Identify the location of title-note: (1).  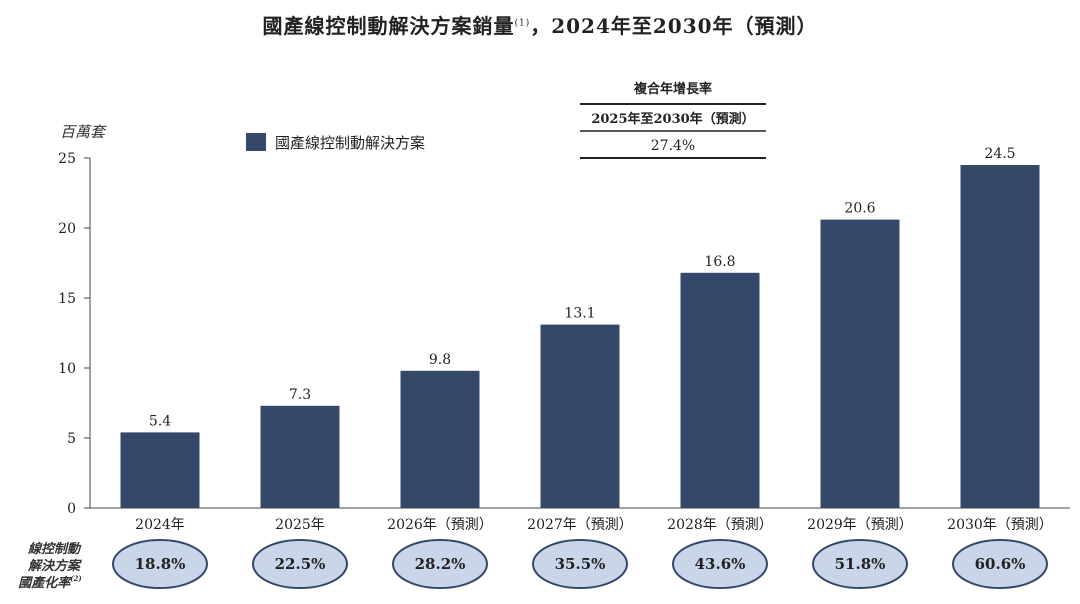
(522, 23).